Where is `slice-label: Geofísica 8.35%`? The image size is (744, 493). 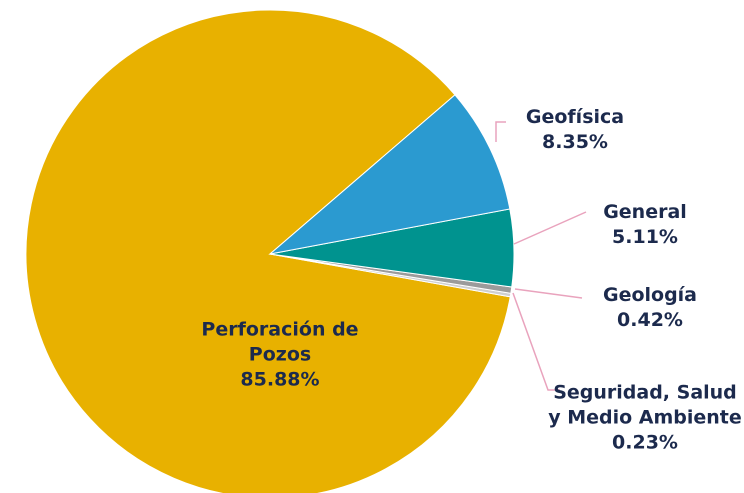
slice-label: Geofísica 8.35% is located at coordinates (575, 130).